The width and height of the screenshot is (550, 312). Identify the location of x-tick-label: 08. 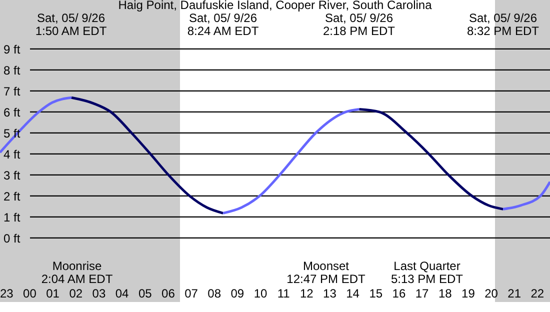
(215, 293).